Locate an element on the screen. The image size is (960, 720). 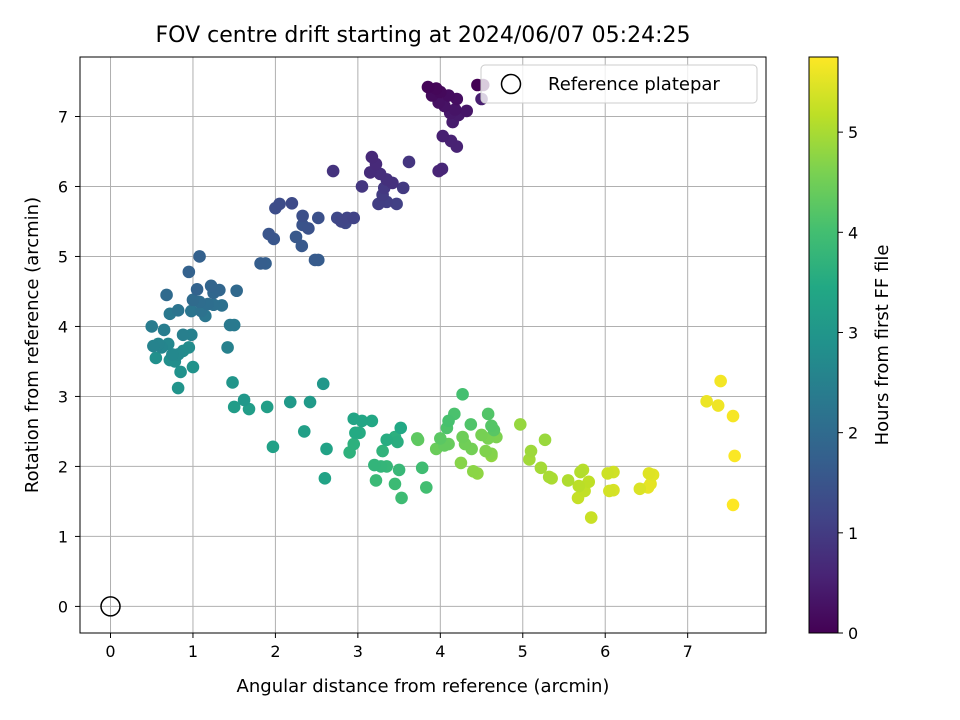
x-axis-ticks: 0 1 2 3 4 5 6 7 is located at coordinates (399, 647).